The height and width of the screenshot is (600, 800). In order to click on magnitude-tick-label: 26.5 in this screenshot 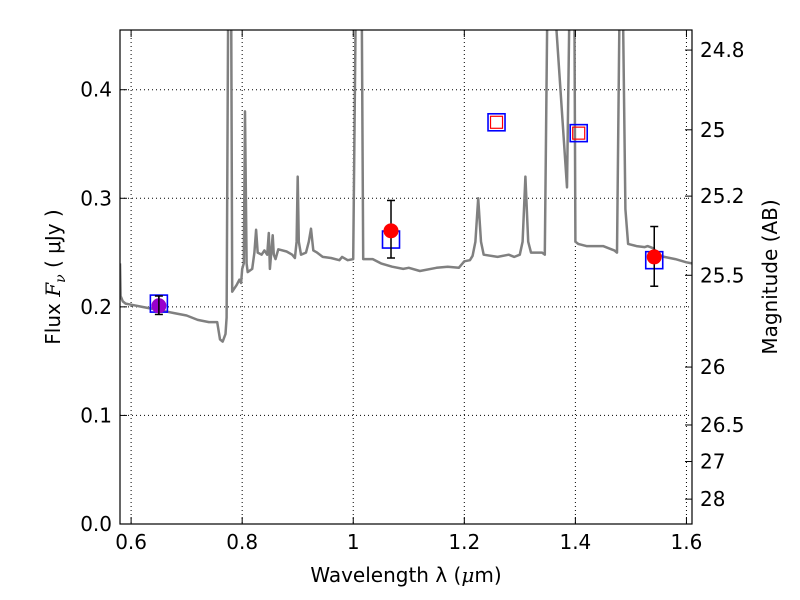, I will do `click(722, 425)`.